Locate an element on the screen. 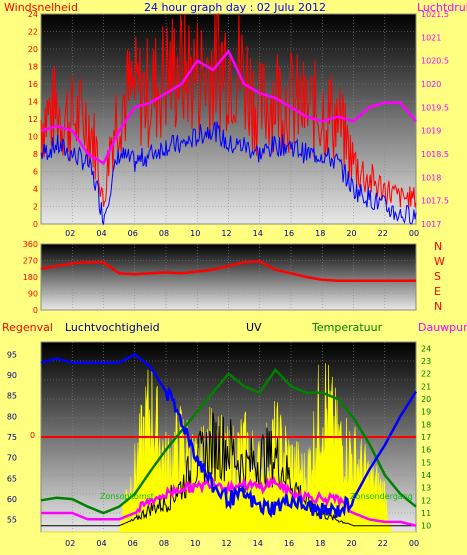  left-tick-label: 0 is located at coordinates (35, 224).